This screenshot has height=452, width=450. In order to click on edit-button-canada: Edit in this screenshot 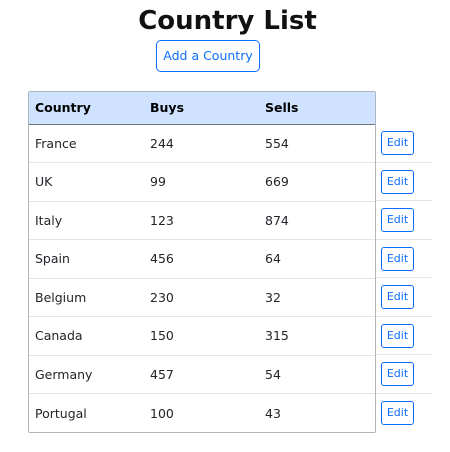, I will do `click(397, 335)`.